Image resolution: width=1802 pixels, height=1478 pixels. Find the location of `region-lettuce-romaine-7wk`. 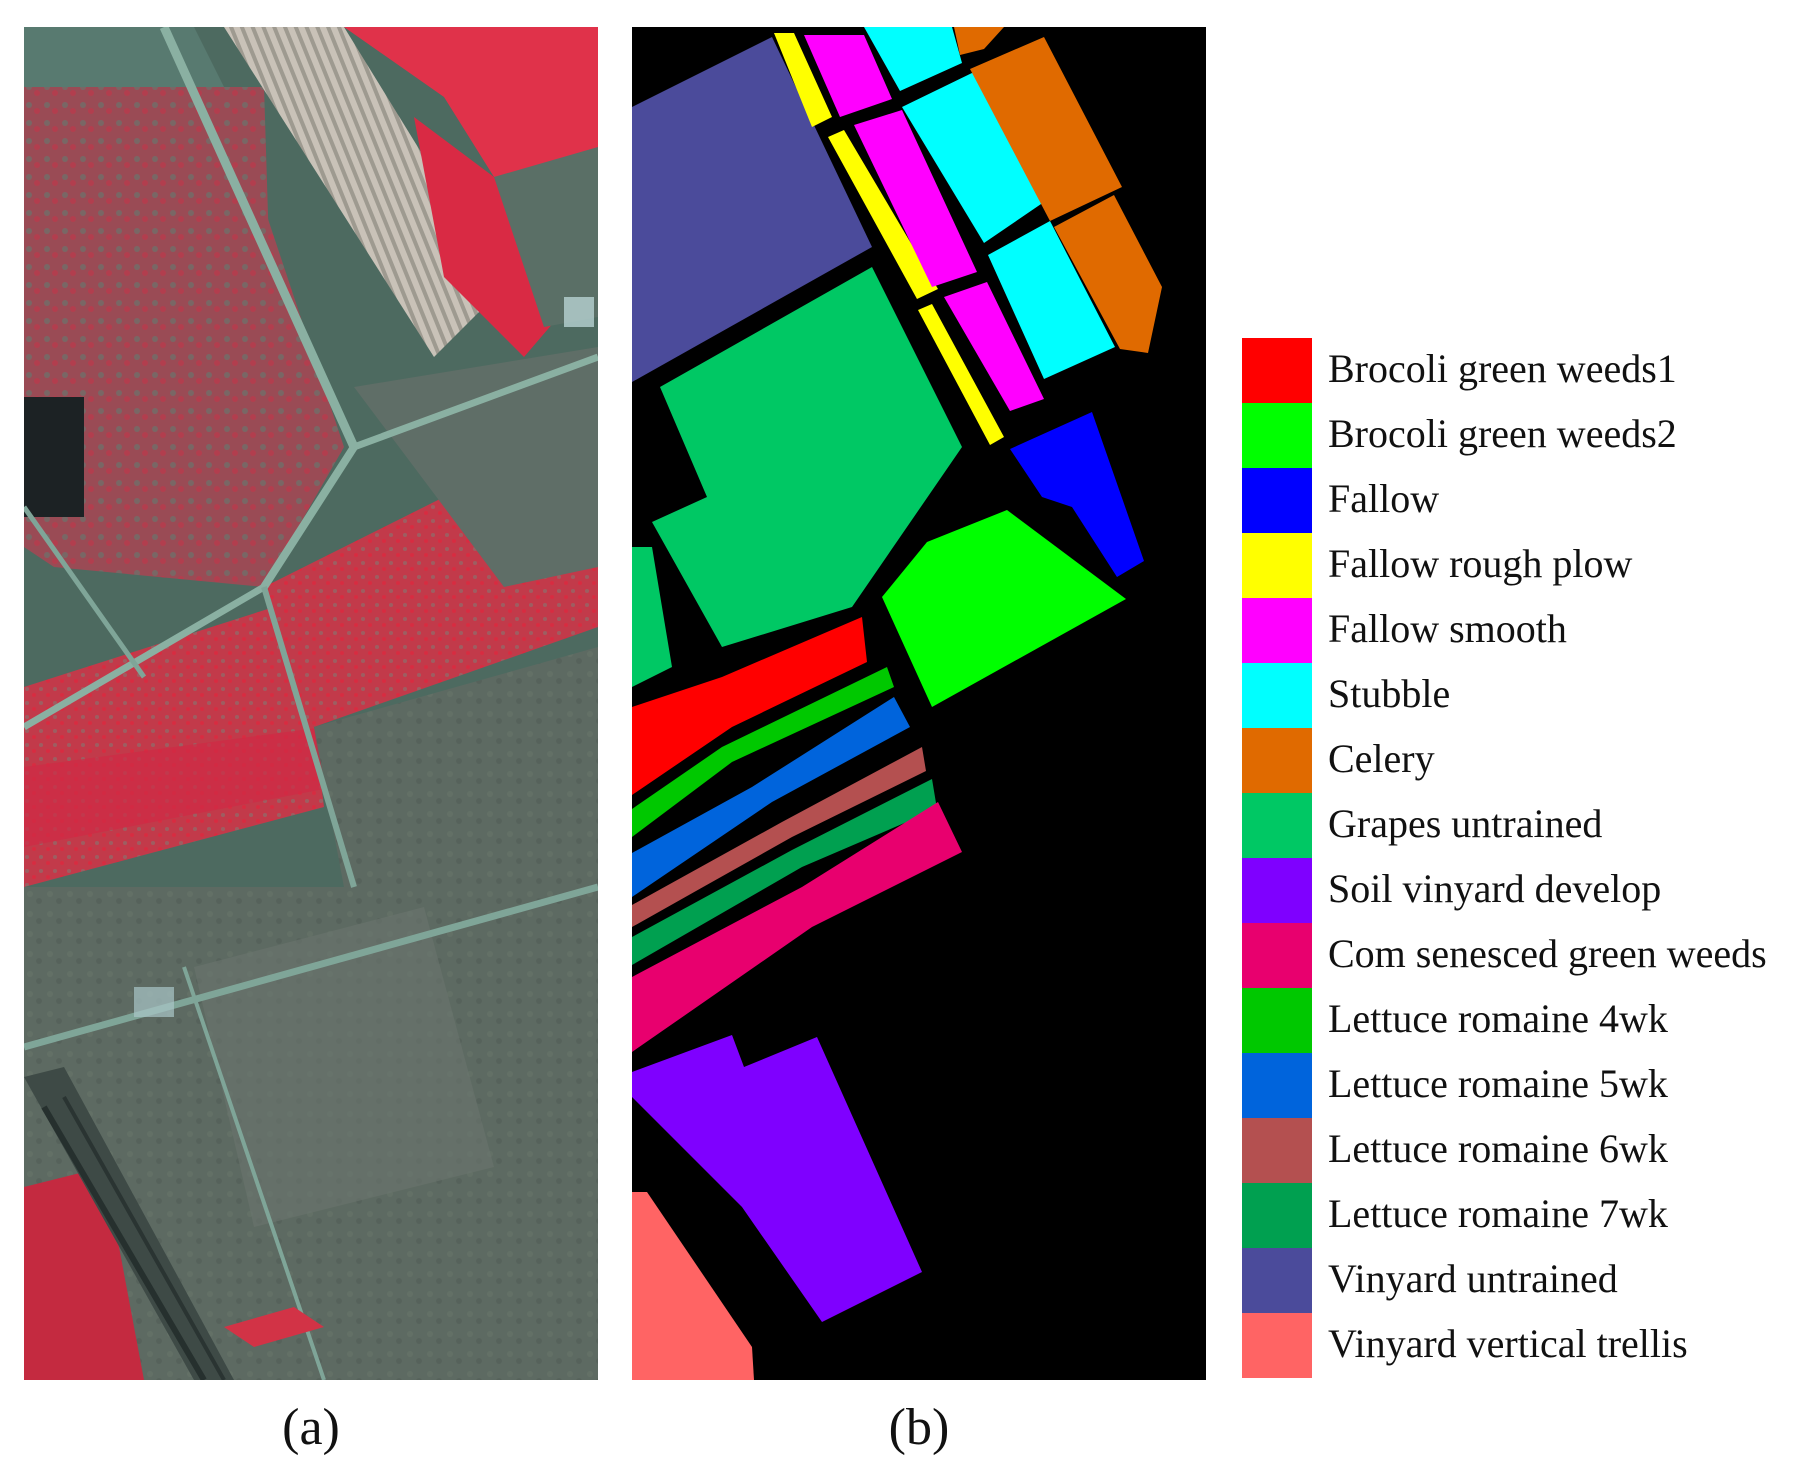

region-lettuce-romaine-7wk is located at coordinates (784, 872).